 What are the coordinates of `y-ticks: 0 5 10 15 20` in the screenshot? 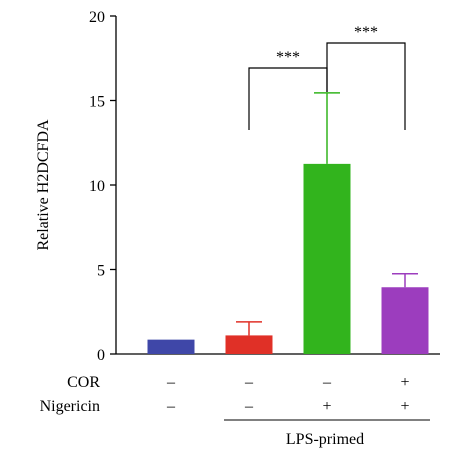 It's located at (102, 186).